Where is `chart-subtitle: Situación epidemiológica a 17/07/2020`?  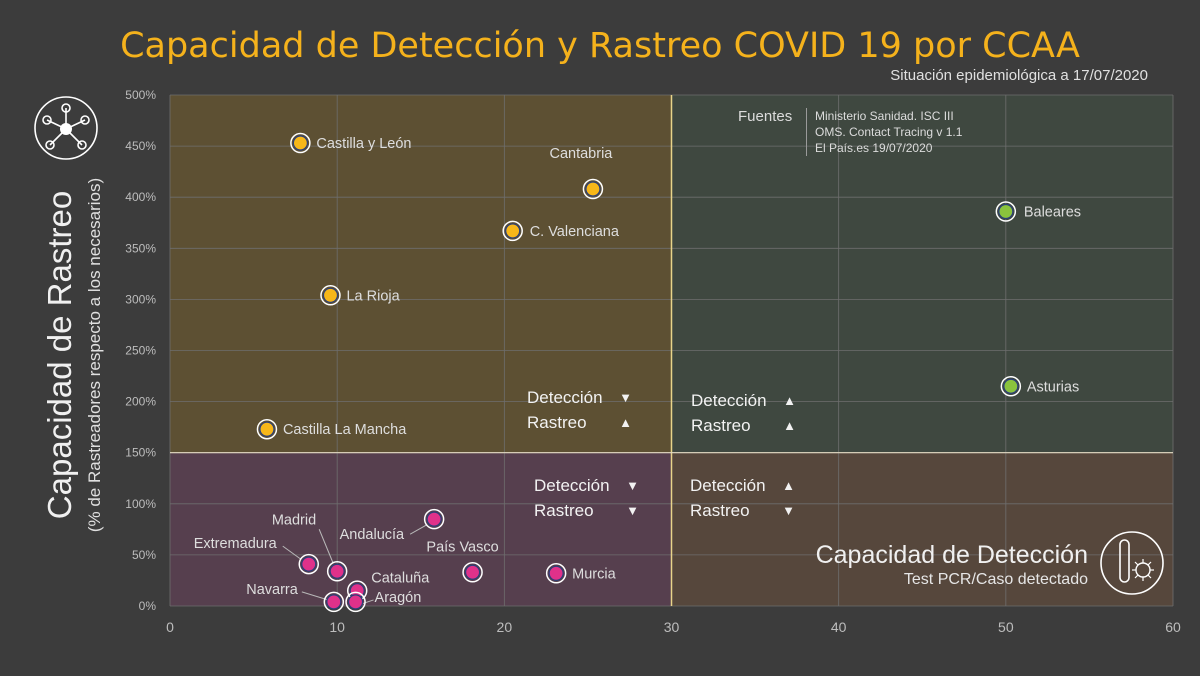
chart-subtitle: Situación epidemiológica a 17/07/2020 is located at coordinates (1019, 75).